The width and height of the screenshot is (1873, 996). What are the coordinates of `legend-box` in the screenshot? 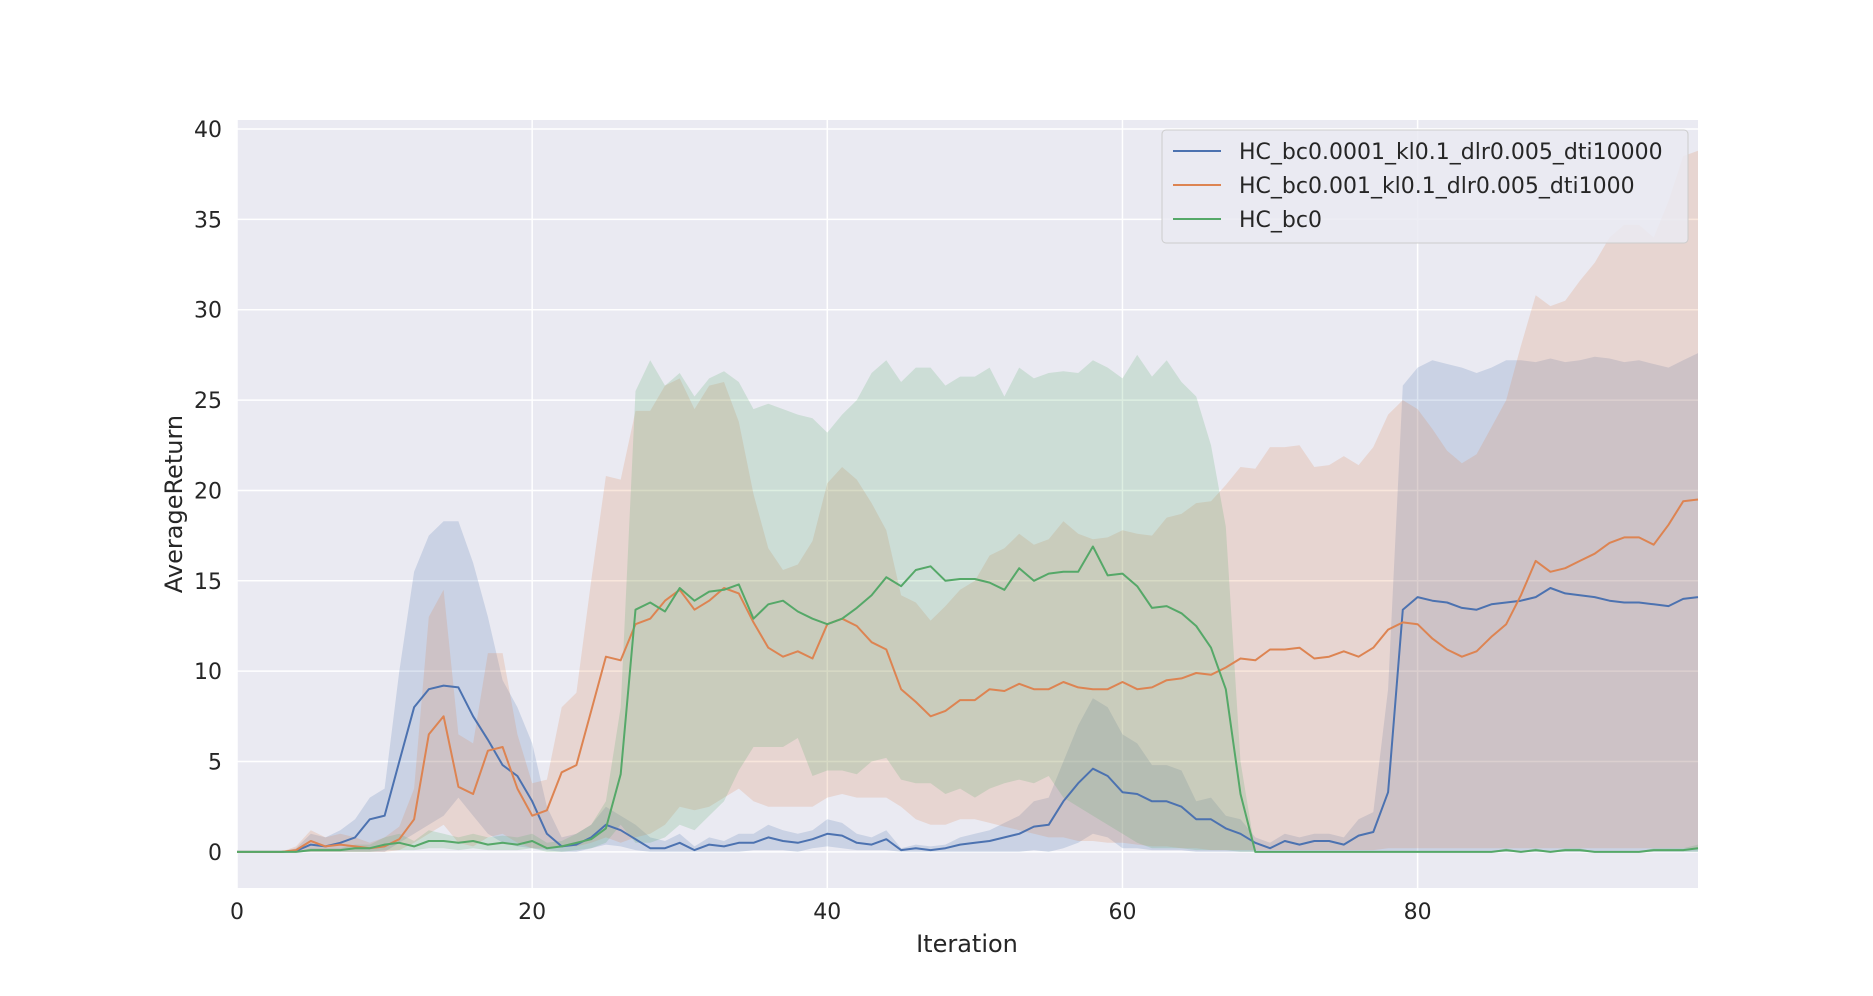 It's located at (1425, 186).